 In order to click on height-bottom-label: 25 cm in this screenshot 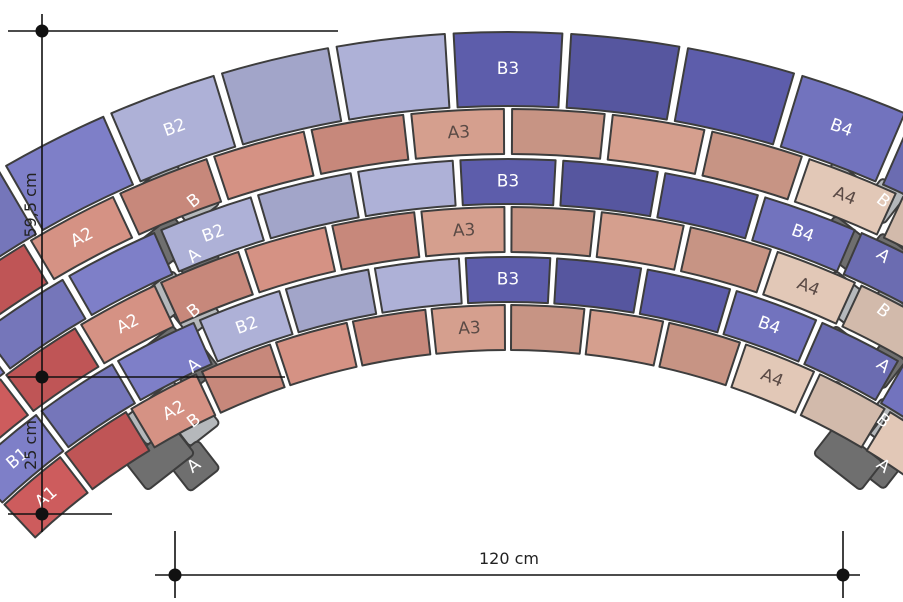, I will do `click(30, 445)`.